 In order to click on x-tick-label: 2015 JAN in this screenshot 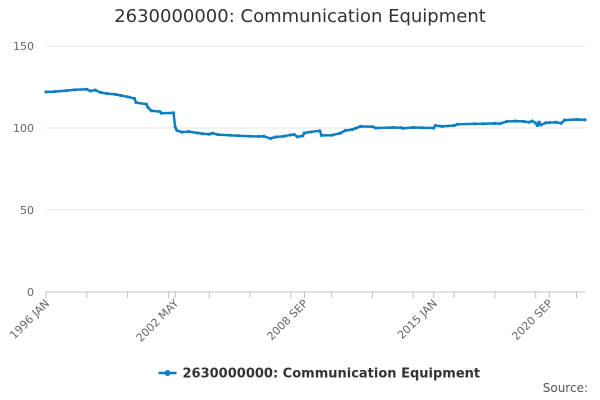, I will do `click(417, 319)`.